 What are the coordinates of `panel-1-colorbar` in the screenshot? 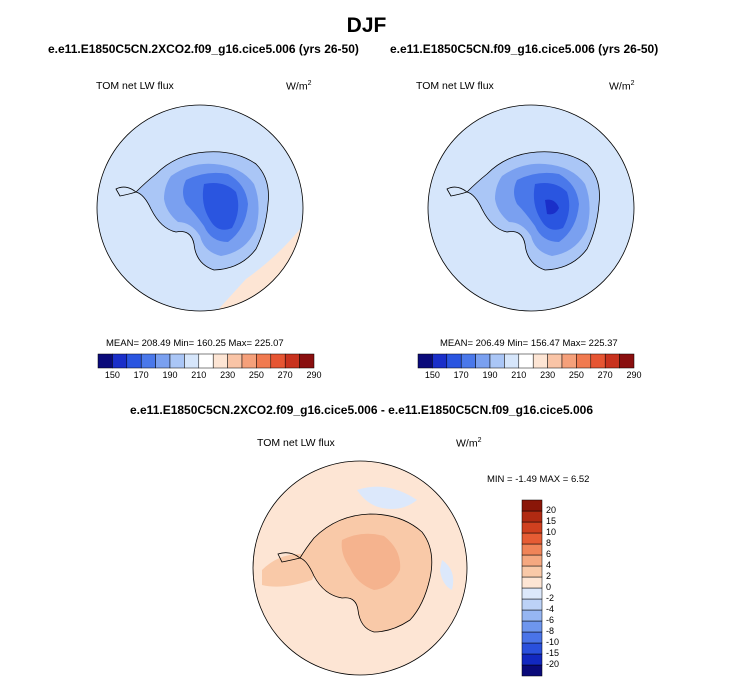 It's located at (206, 361).